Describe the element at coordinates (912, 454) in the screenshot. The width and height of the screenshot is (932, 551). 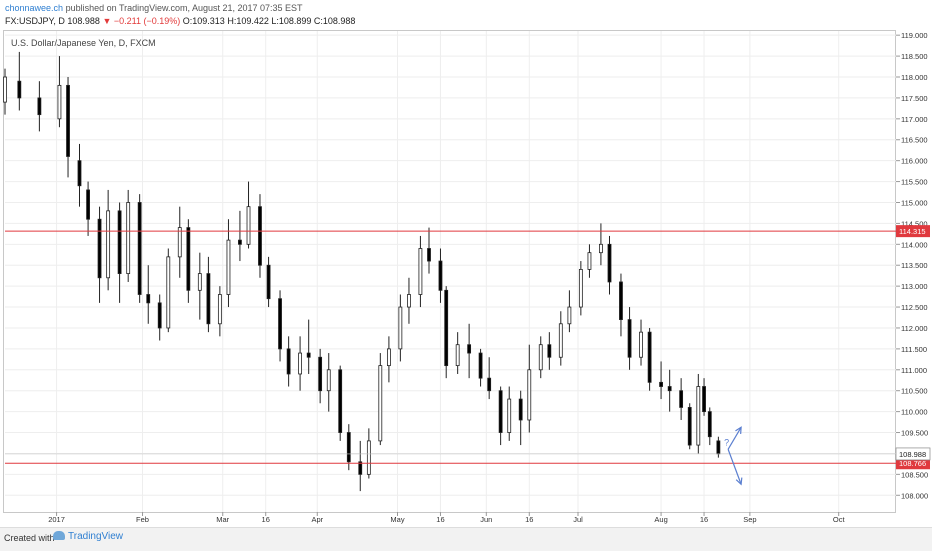
I see `last-price-label: 108.988` at that location.